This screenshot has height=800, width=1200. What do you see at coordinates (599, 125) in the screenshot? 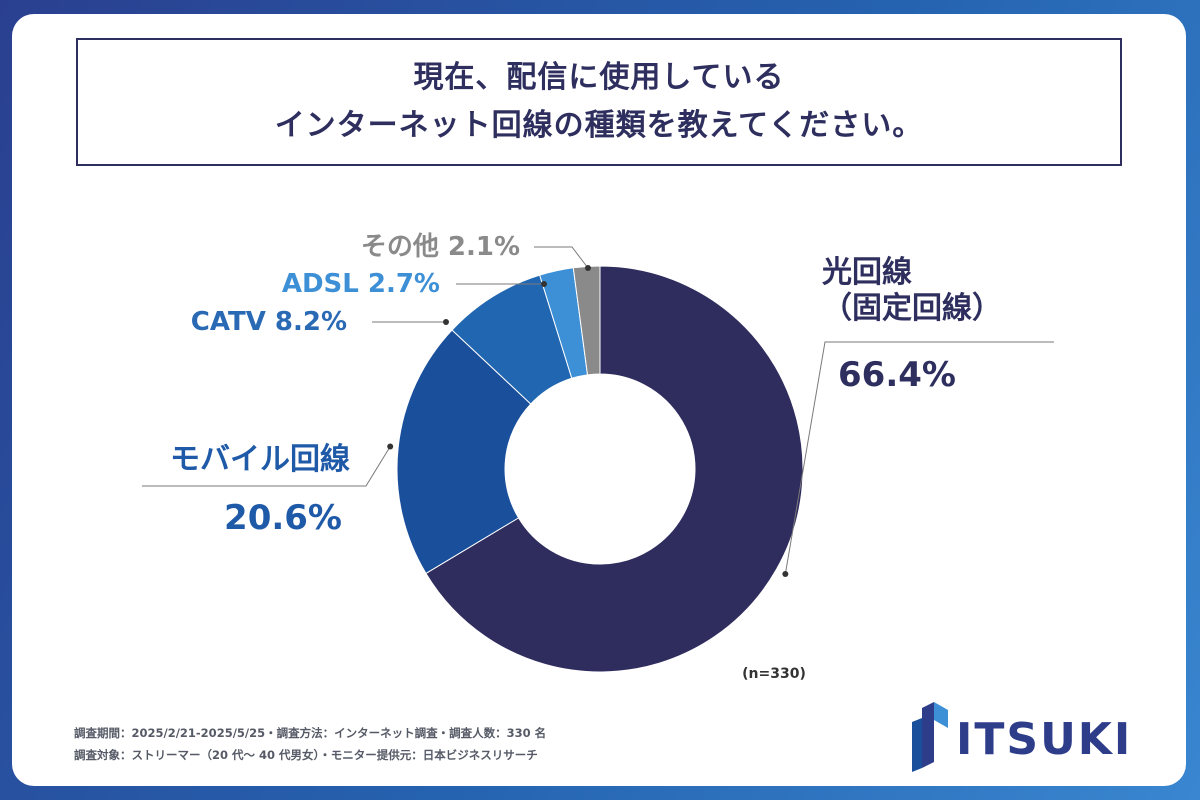
I see `title-line-2: インターネット回線の種類を教えてください。` at bounding box center [599, 125].